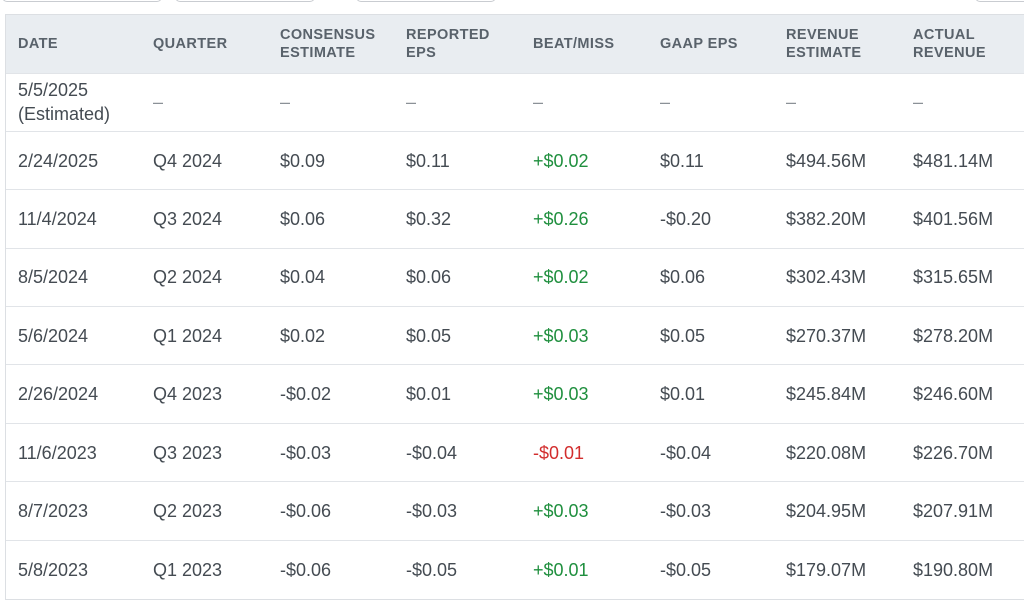 The image size is (1024, 611). Describe the element at coordinates (53, 510) in the screenshot. I see `date-cell: 8/7/2023` at that location.